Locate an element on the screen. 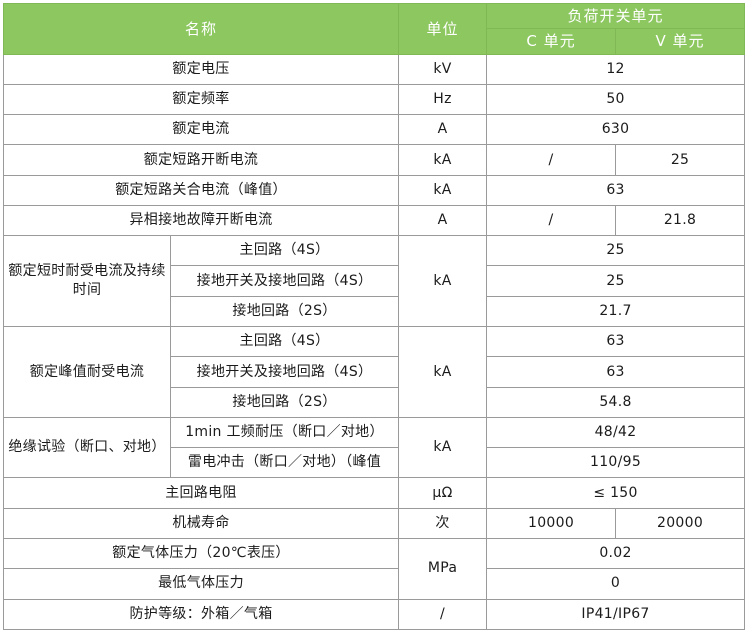  table-row: 机械寿命 次 10000 20000 is located at coordinates (374, 523).